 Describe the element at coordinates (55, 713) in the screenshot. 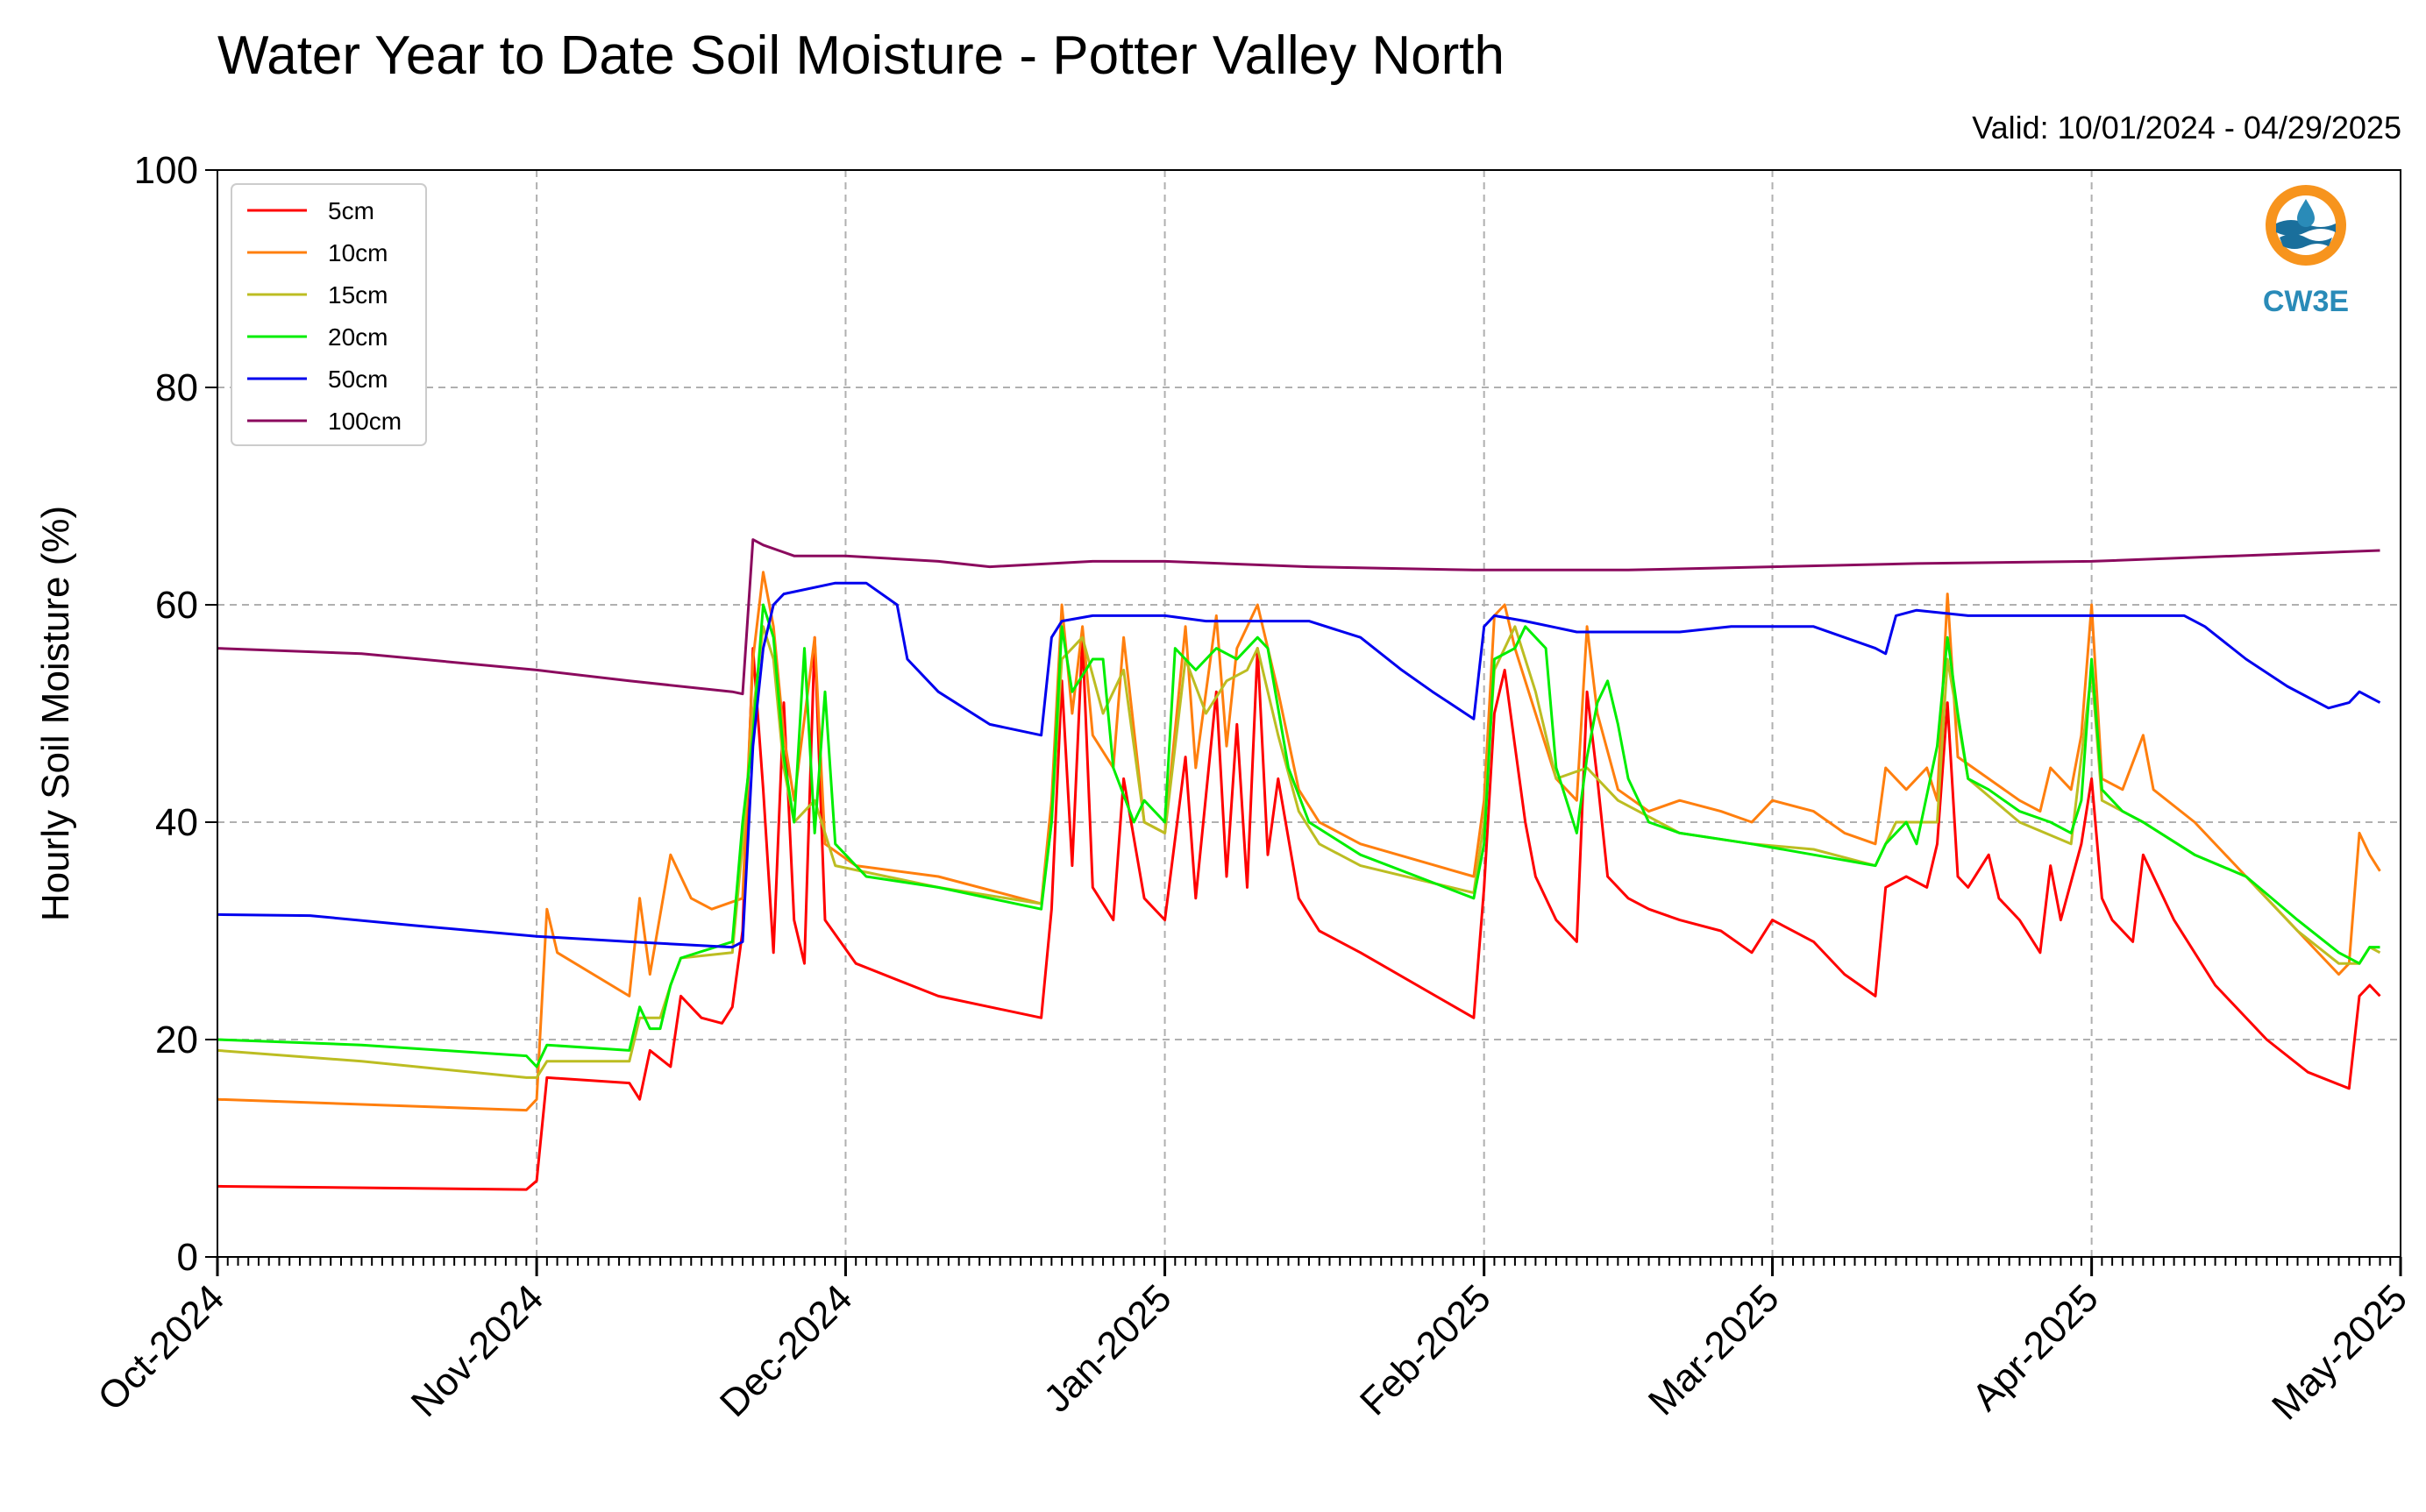

I see `y-axis-label: Hourly Soil Moisture (%)` at that location.